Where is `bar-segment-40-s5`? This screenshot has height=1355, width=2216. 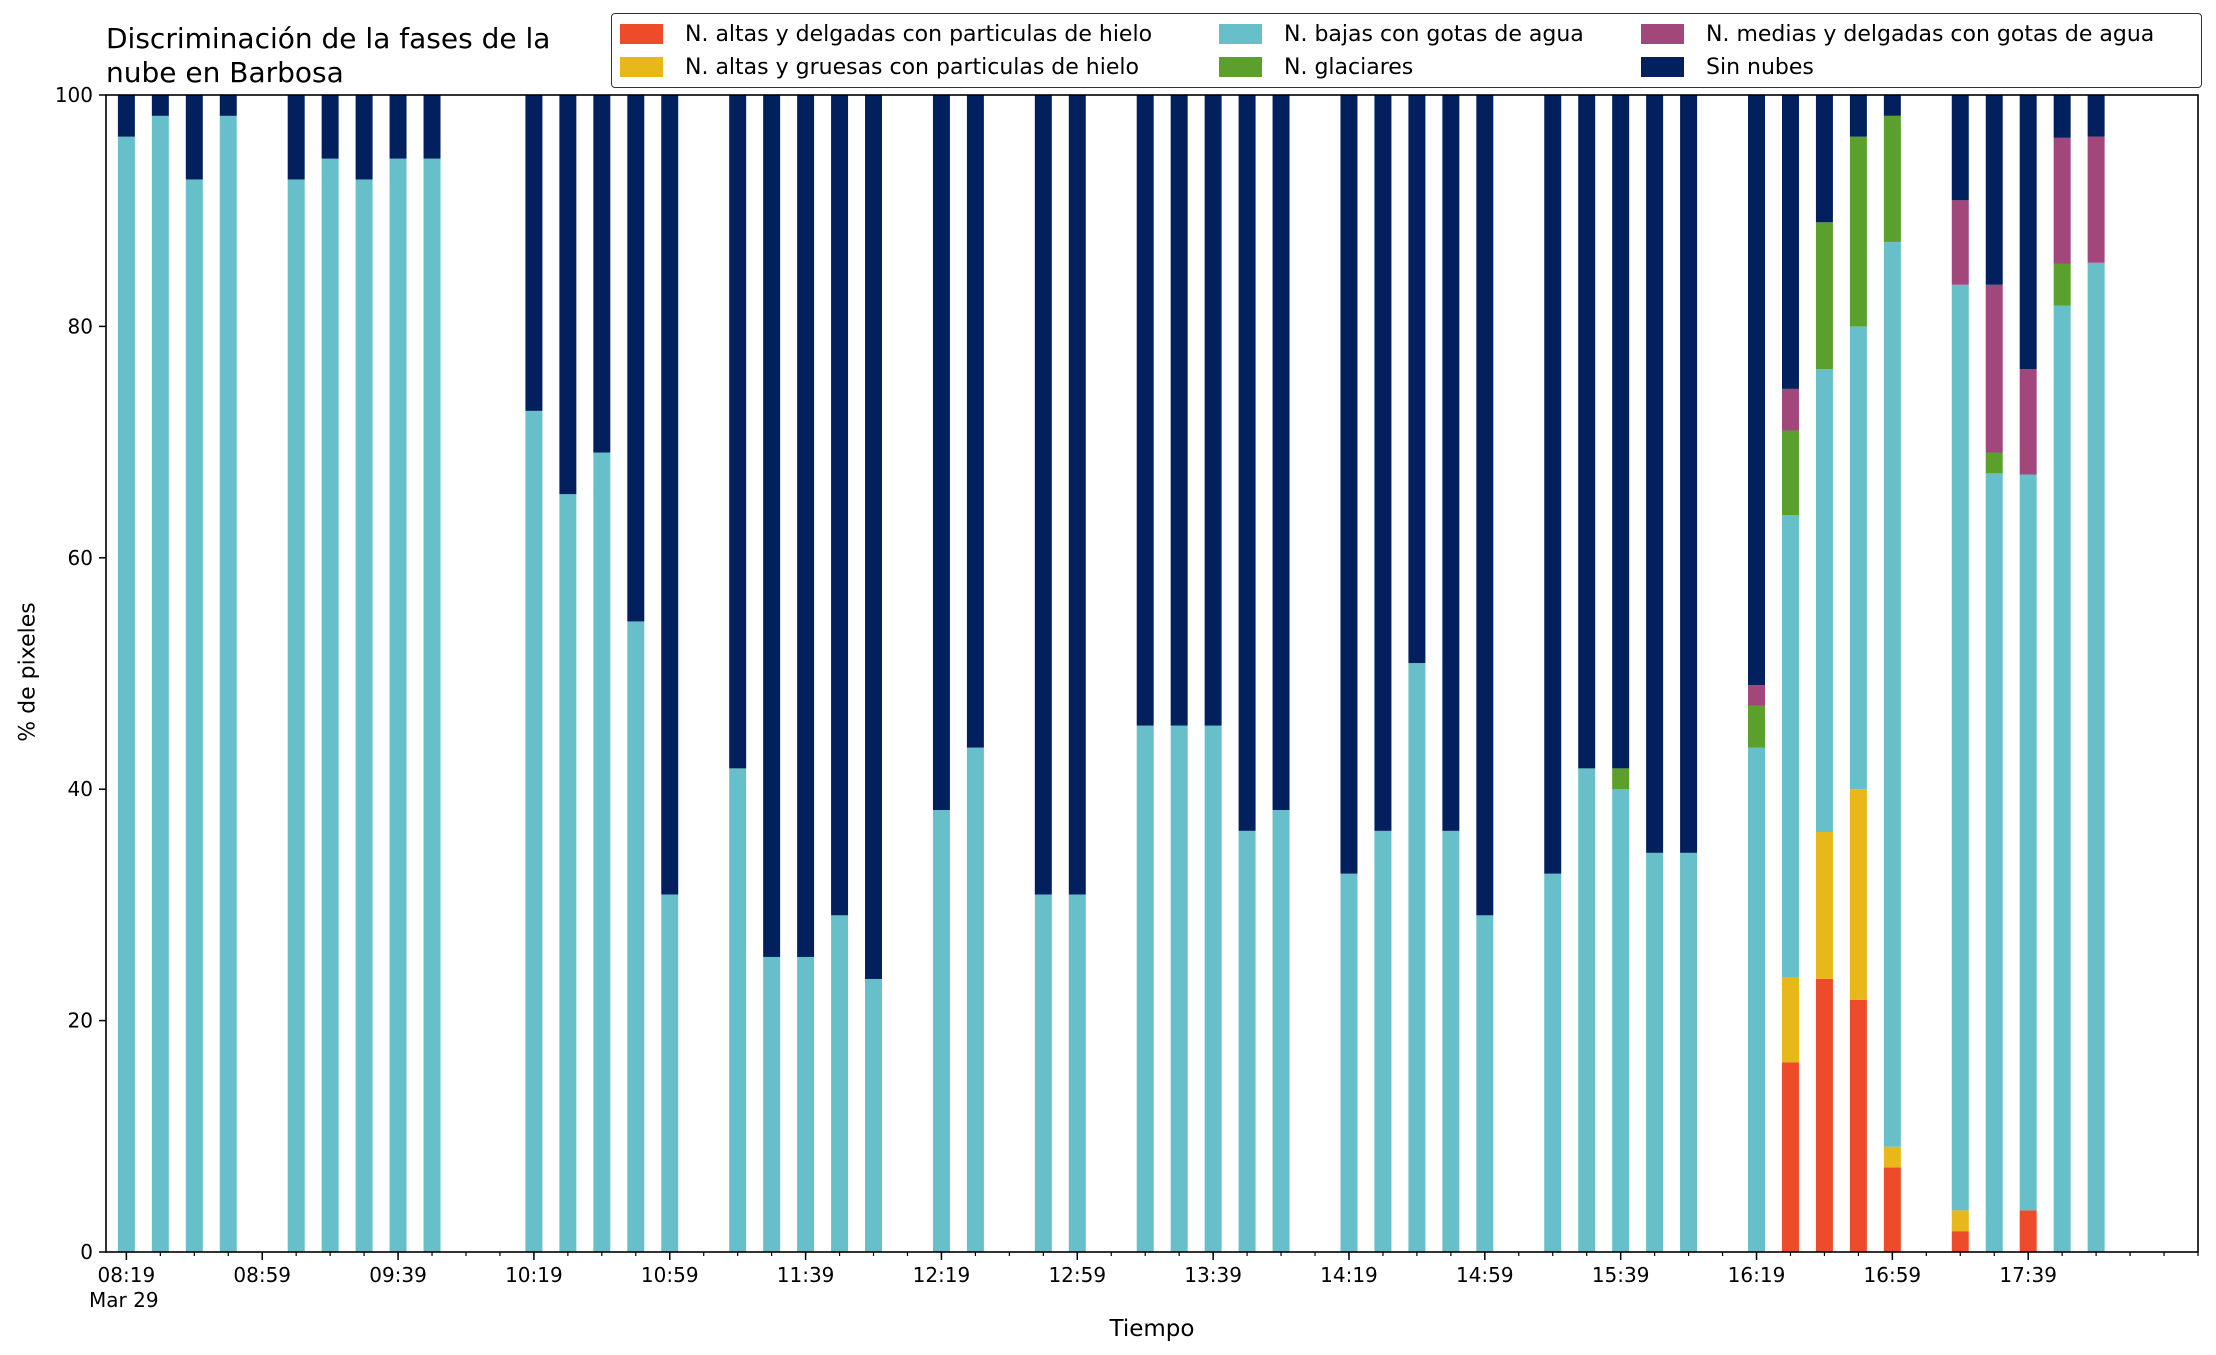
bar-segment-40-s5 is located at coordinates (1824, 159).